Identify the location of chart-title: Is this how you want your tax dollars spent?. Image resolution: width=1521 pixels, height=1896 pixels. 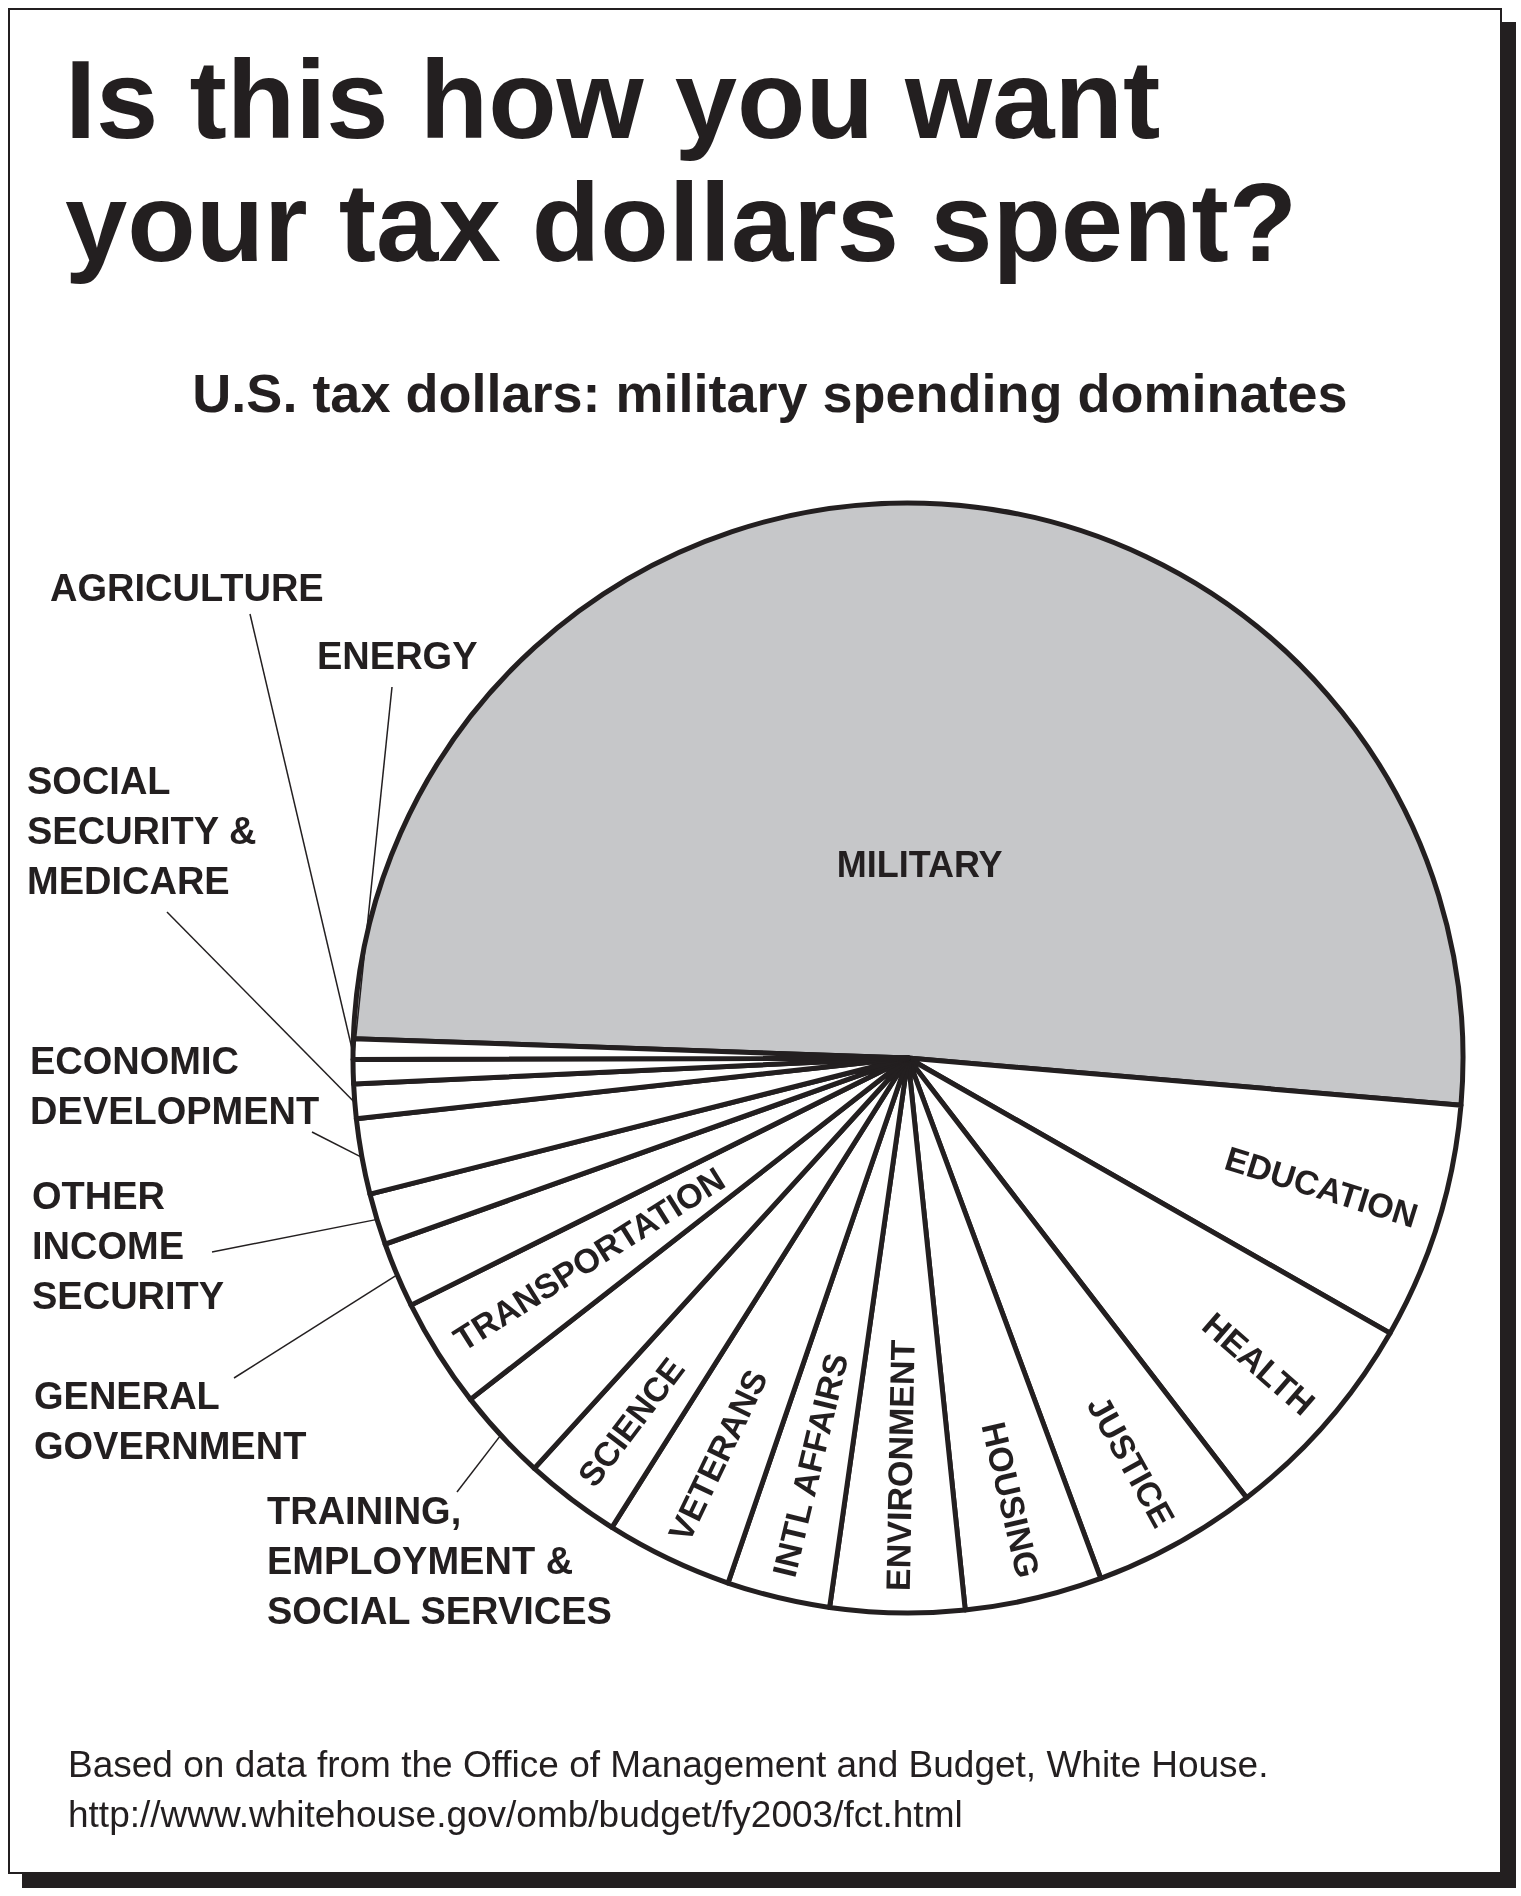
(682, 161).